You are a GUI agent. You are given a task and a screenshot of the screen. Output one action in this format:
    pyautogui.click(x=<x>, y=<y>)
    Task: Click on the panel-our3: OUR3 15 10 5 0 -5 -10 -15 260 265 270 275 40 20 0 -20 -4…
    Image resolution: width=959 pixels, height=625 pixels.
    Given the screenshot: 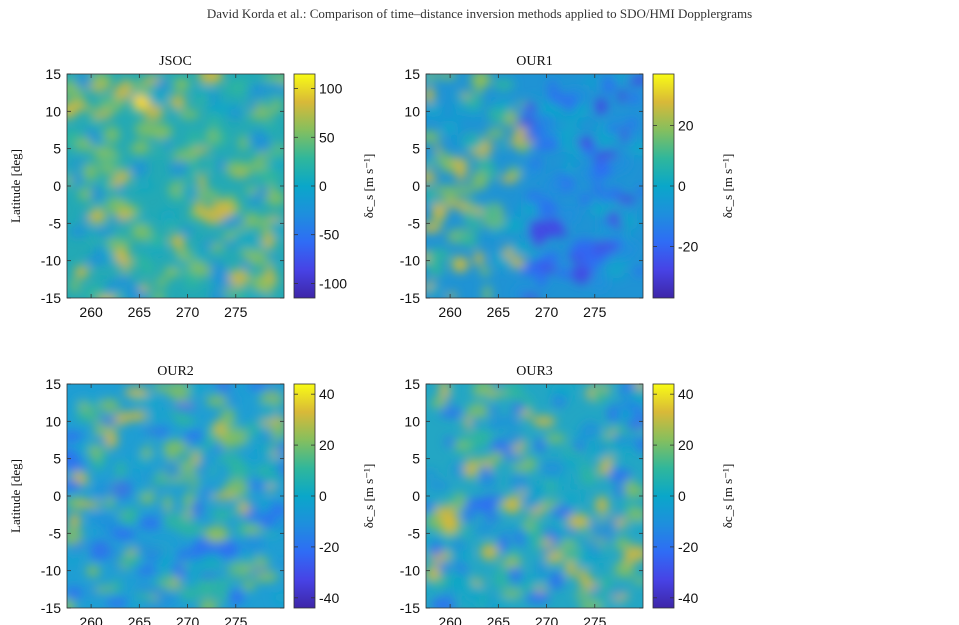 What is the action you would take?
    pyautogui.click(x=567, y=494)
    